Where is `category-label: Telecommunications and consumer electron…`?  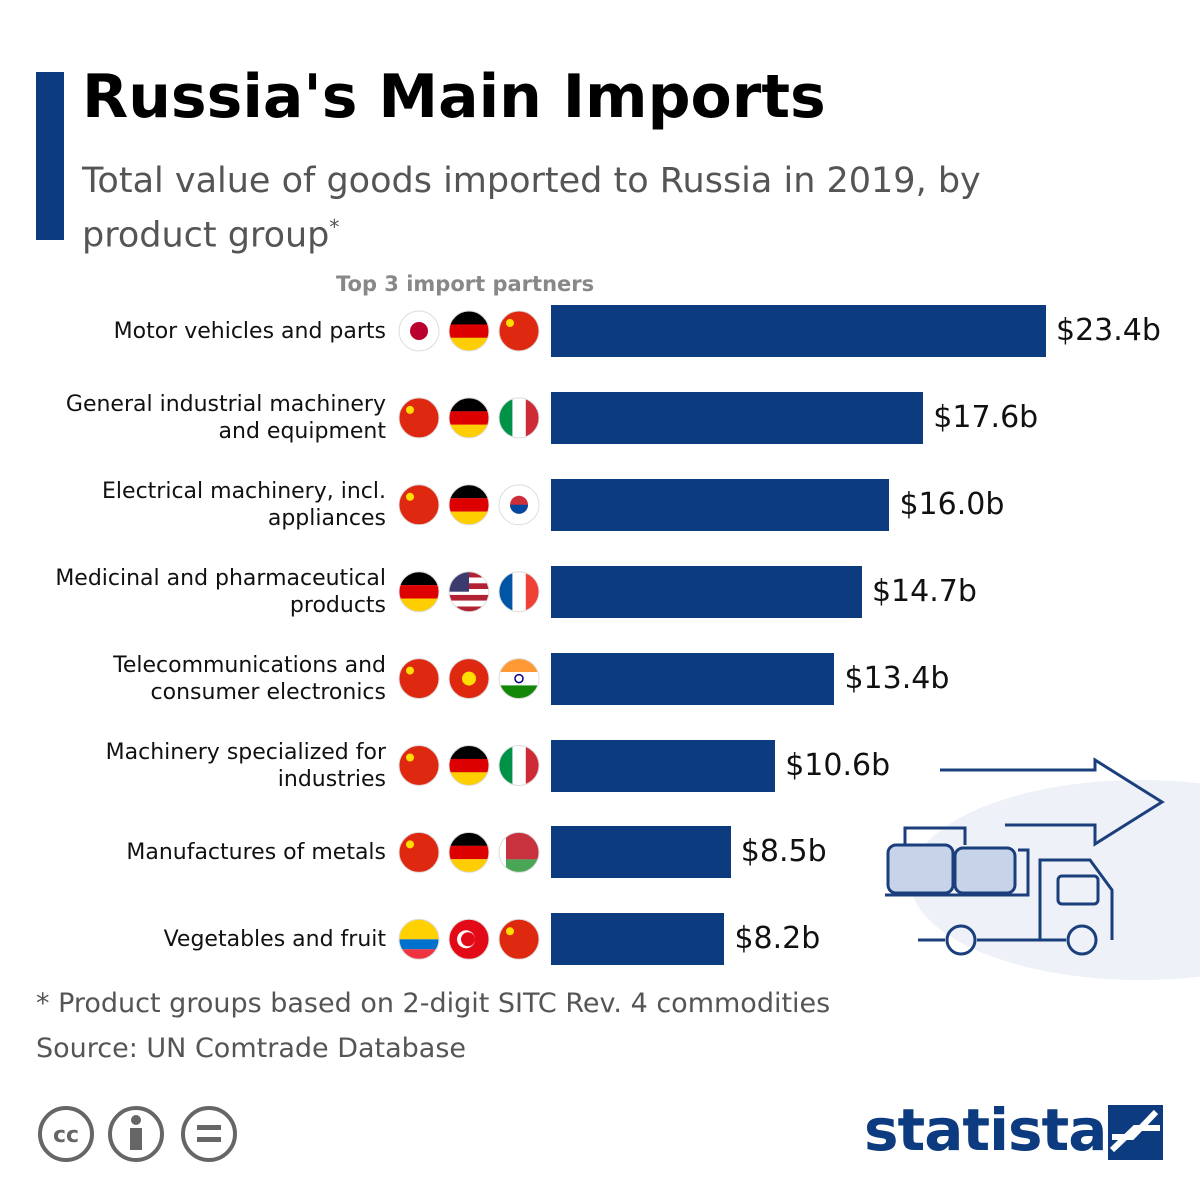
category-label: Telecommunications and consumer electron… is located at coordinates (249, 678).